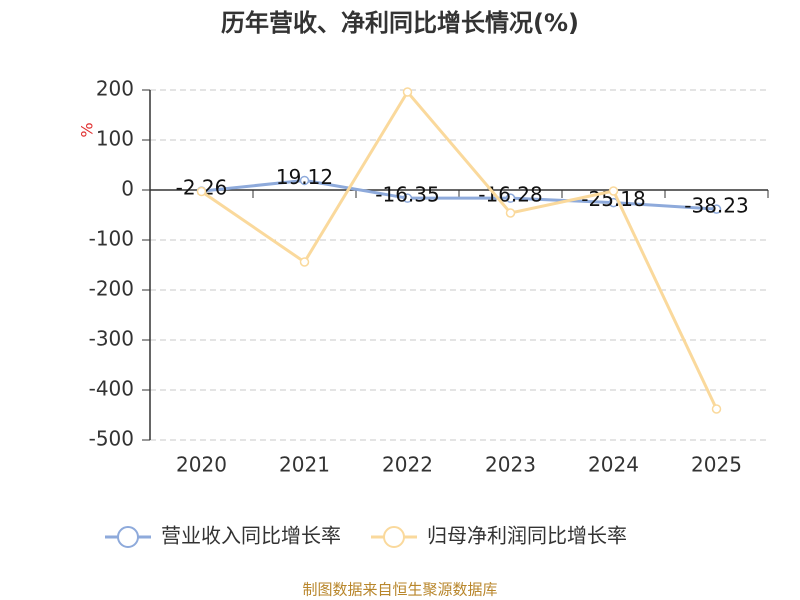  Describe the element at coordinates (716, 465) in the screenshot. I see `x-tick-label: 2025` at that location.